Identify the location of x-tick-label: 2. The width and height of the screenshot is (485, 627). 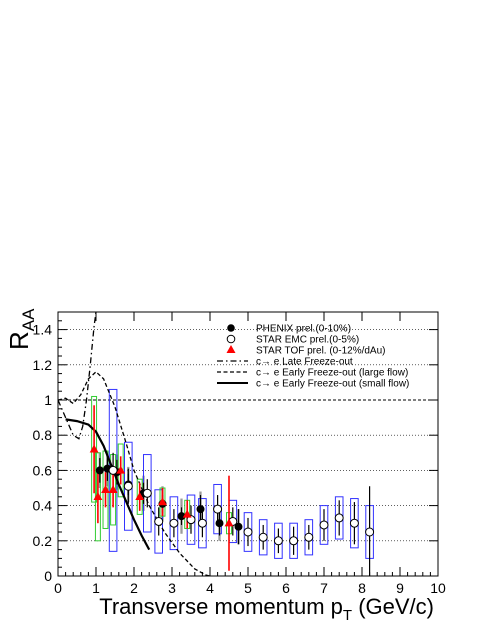
(134, 588).